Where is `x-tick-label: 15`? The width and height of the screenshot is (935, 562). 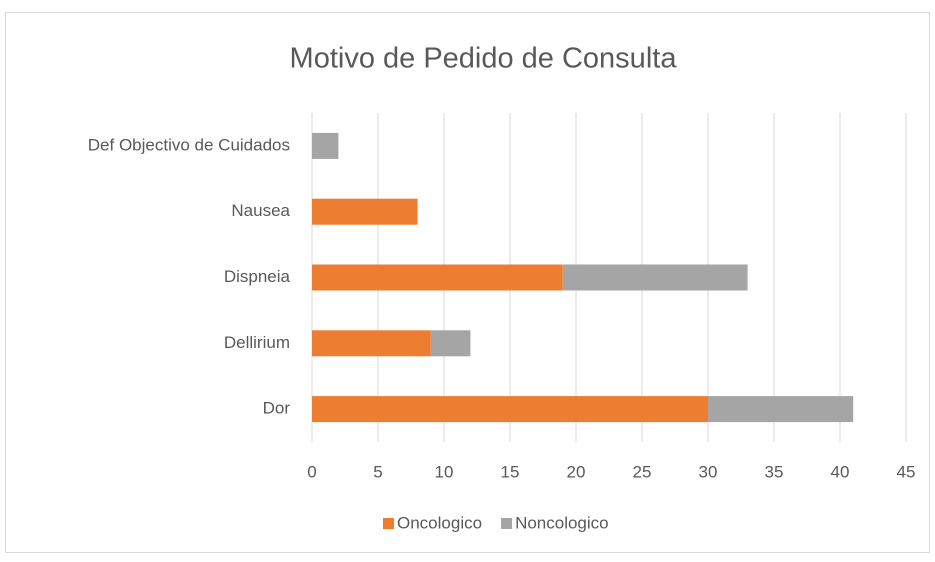
x-tick-label: 15 is located at coordinates (510, 471).